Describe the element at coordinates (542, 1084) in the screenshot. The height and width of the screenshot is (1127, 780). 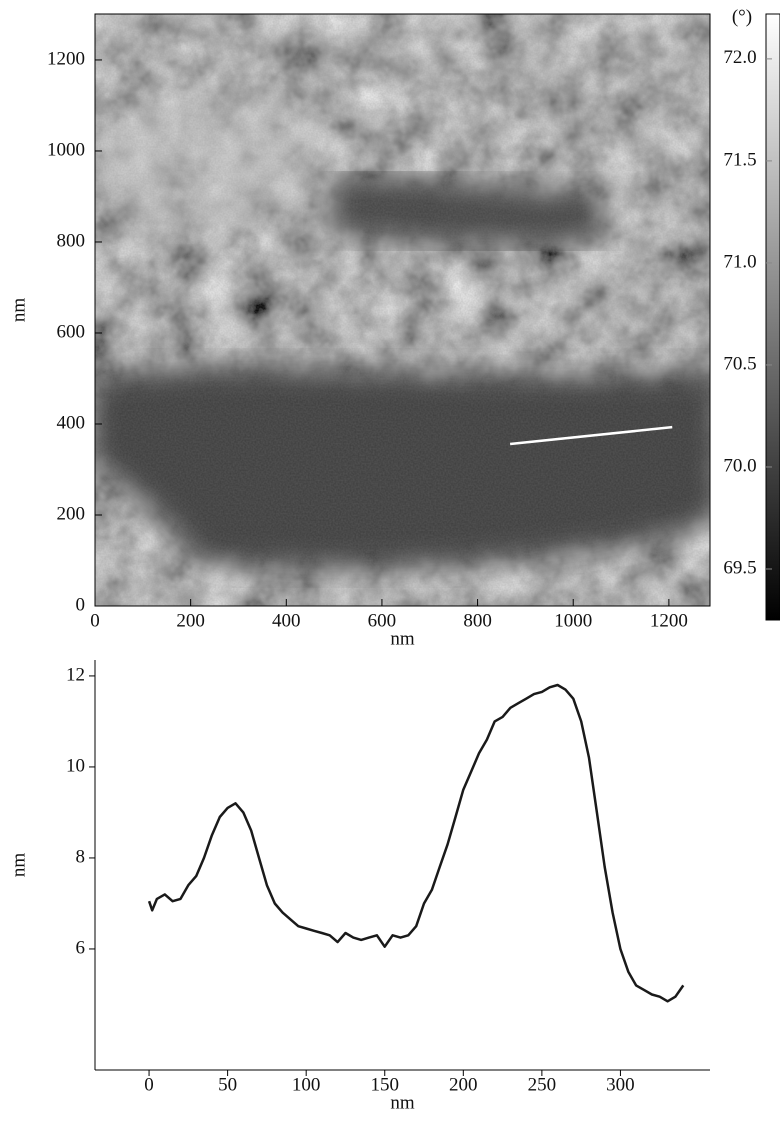
I see `x-tick-label: 250` at that location.